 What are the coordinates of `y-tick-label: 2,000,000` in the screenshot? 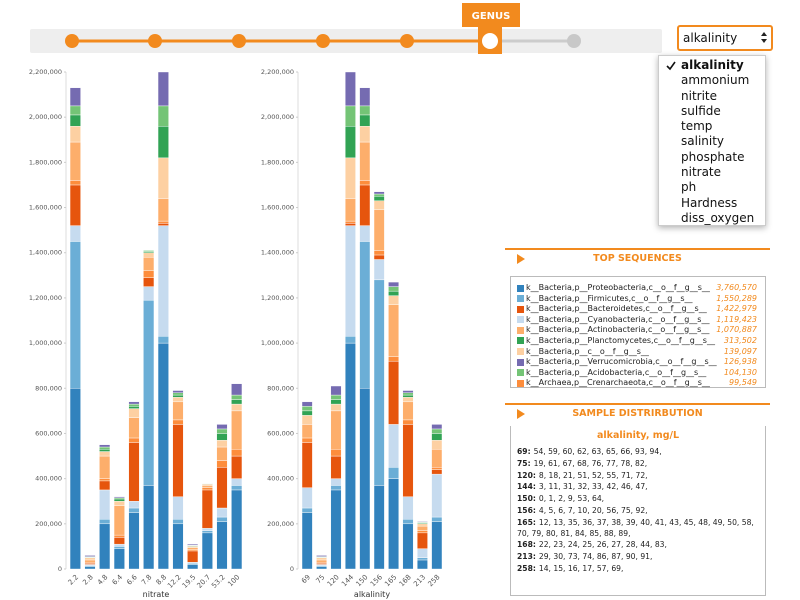 It's located at (277, 117).